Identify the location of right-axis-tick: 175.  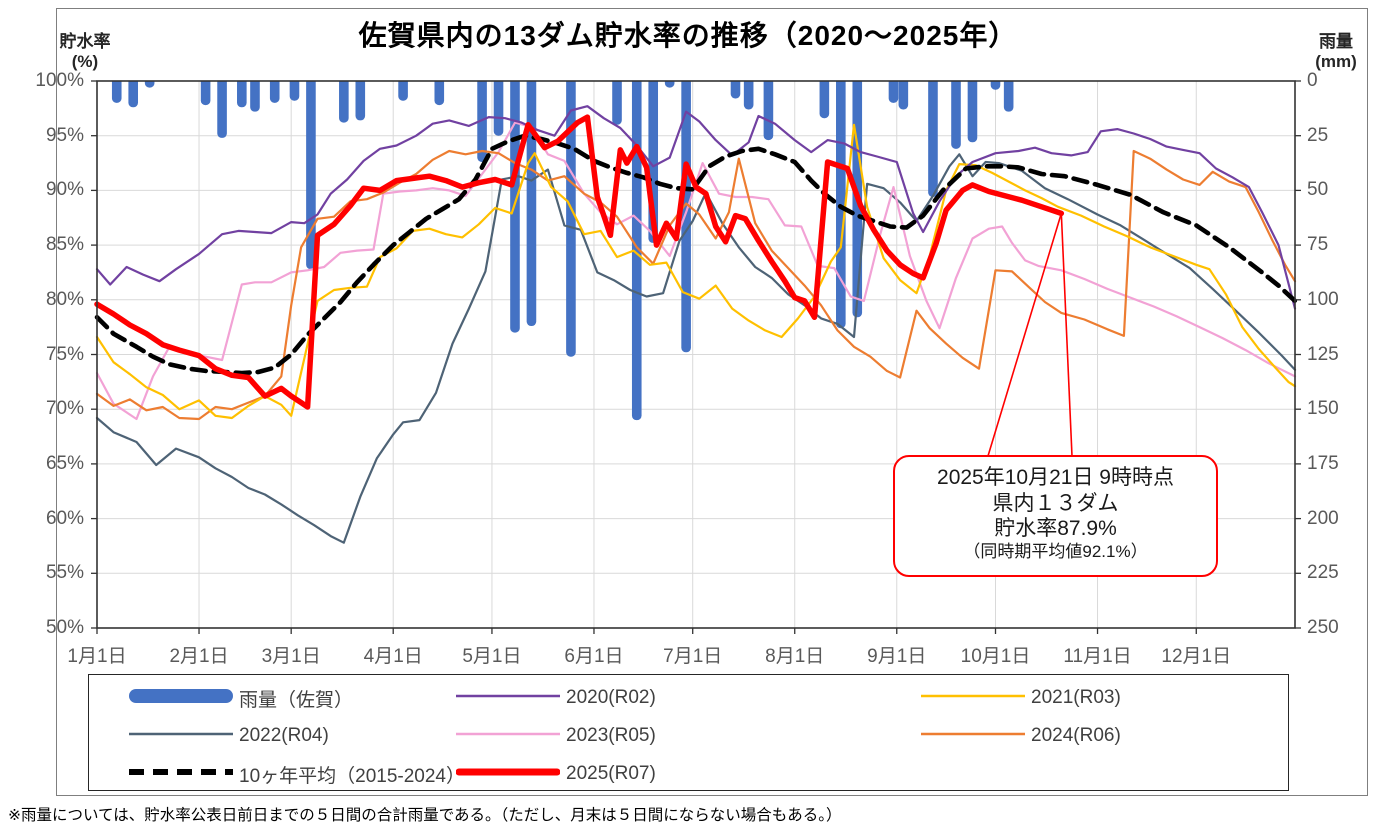
(1323, 463).